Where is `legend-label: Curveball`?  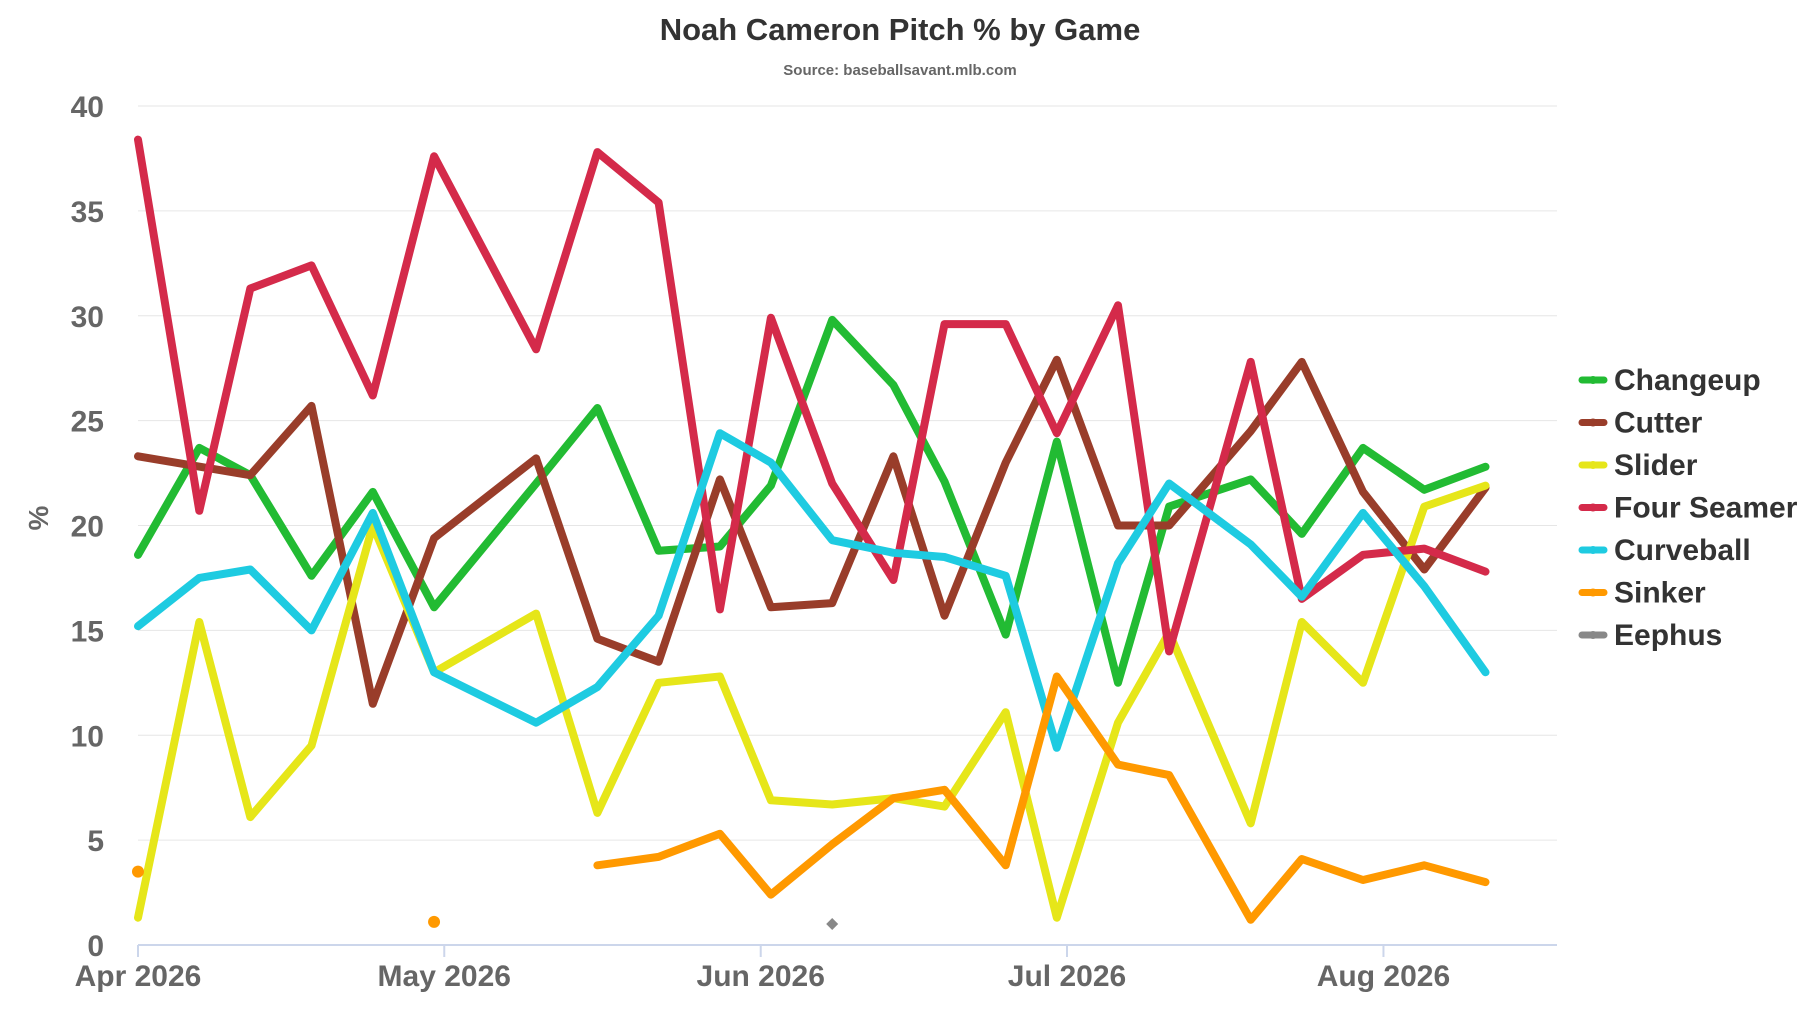
legend-label: Curveball is located at coordinates (1682, 550).